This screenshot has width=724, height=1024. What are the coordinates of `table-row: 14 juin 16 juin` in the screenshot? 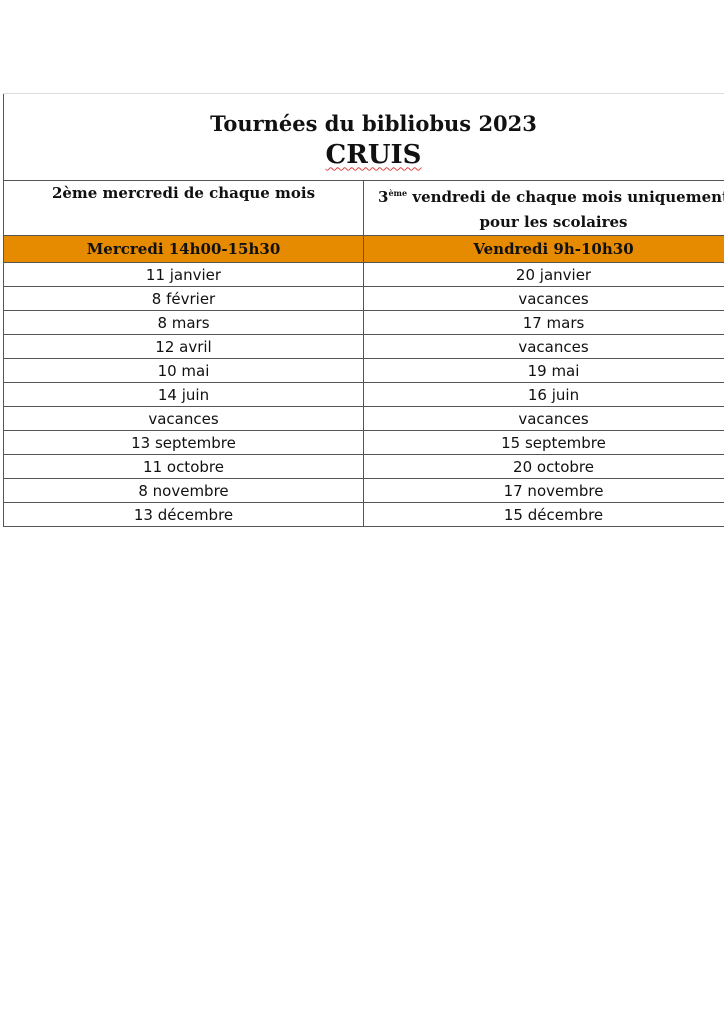 It's located at (363, 394).